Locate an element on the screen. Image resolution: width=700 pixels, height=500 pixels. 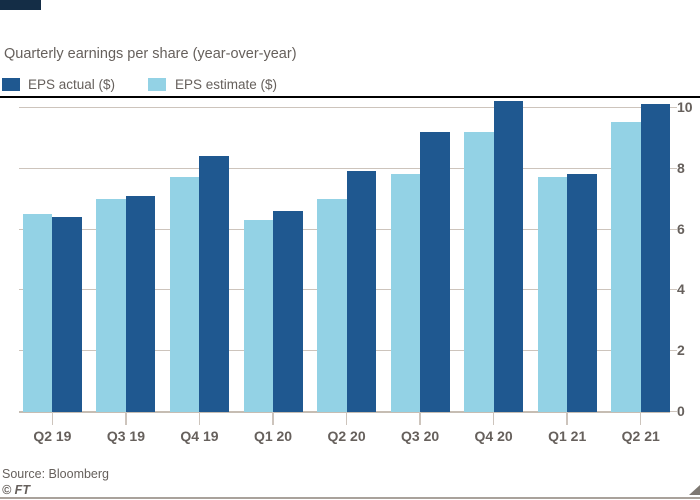
x-tick-label: Q1 21 is located at coordinates (567, 436).